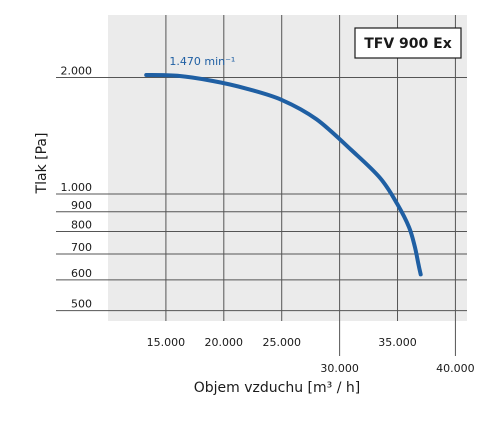 The image size is (501, 422). What do you see at coordinates (202, 61) in the screenshot?
I see `series-label: 1.470 min⁻¹` at bounding box center [202, 61].